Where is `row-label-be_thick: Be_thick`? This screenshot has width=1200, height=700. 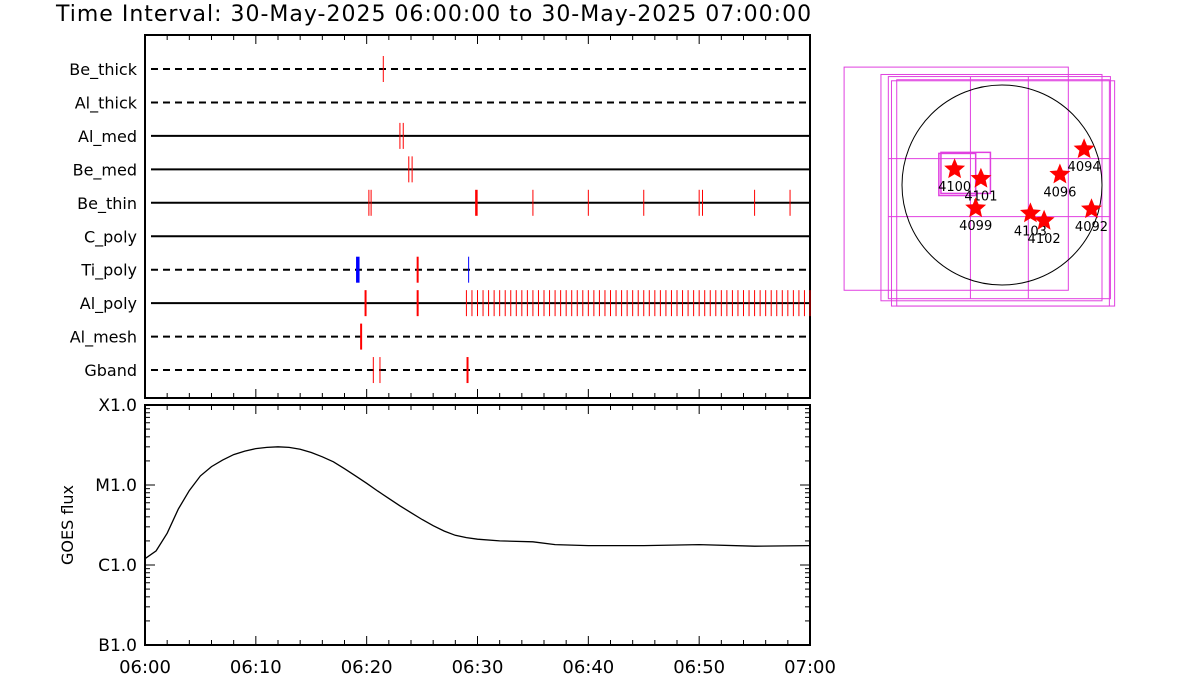 row-label-be_thick: Be_thick is located at coordinates (103, 70).